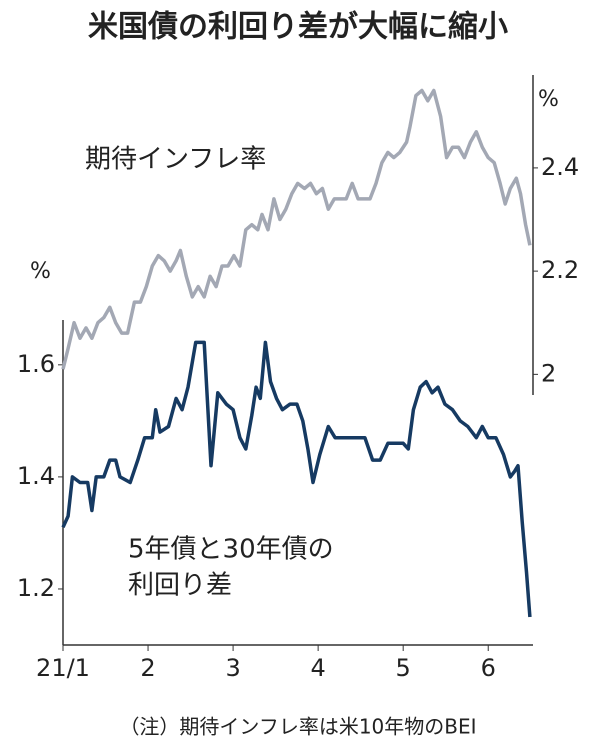 This screenshot has height=756, width=596. What do you see at coordinates (232, 668) in the screenshot?
I see `x-tick-label: 3` at bounding box center [232, 668].